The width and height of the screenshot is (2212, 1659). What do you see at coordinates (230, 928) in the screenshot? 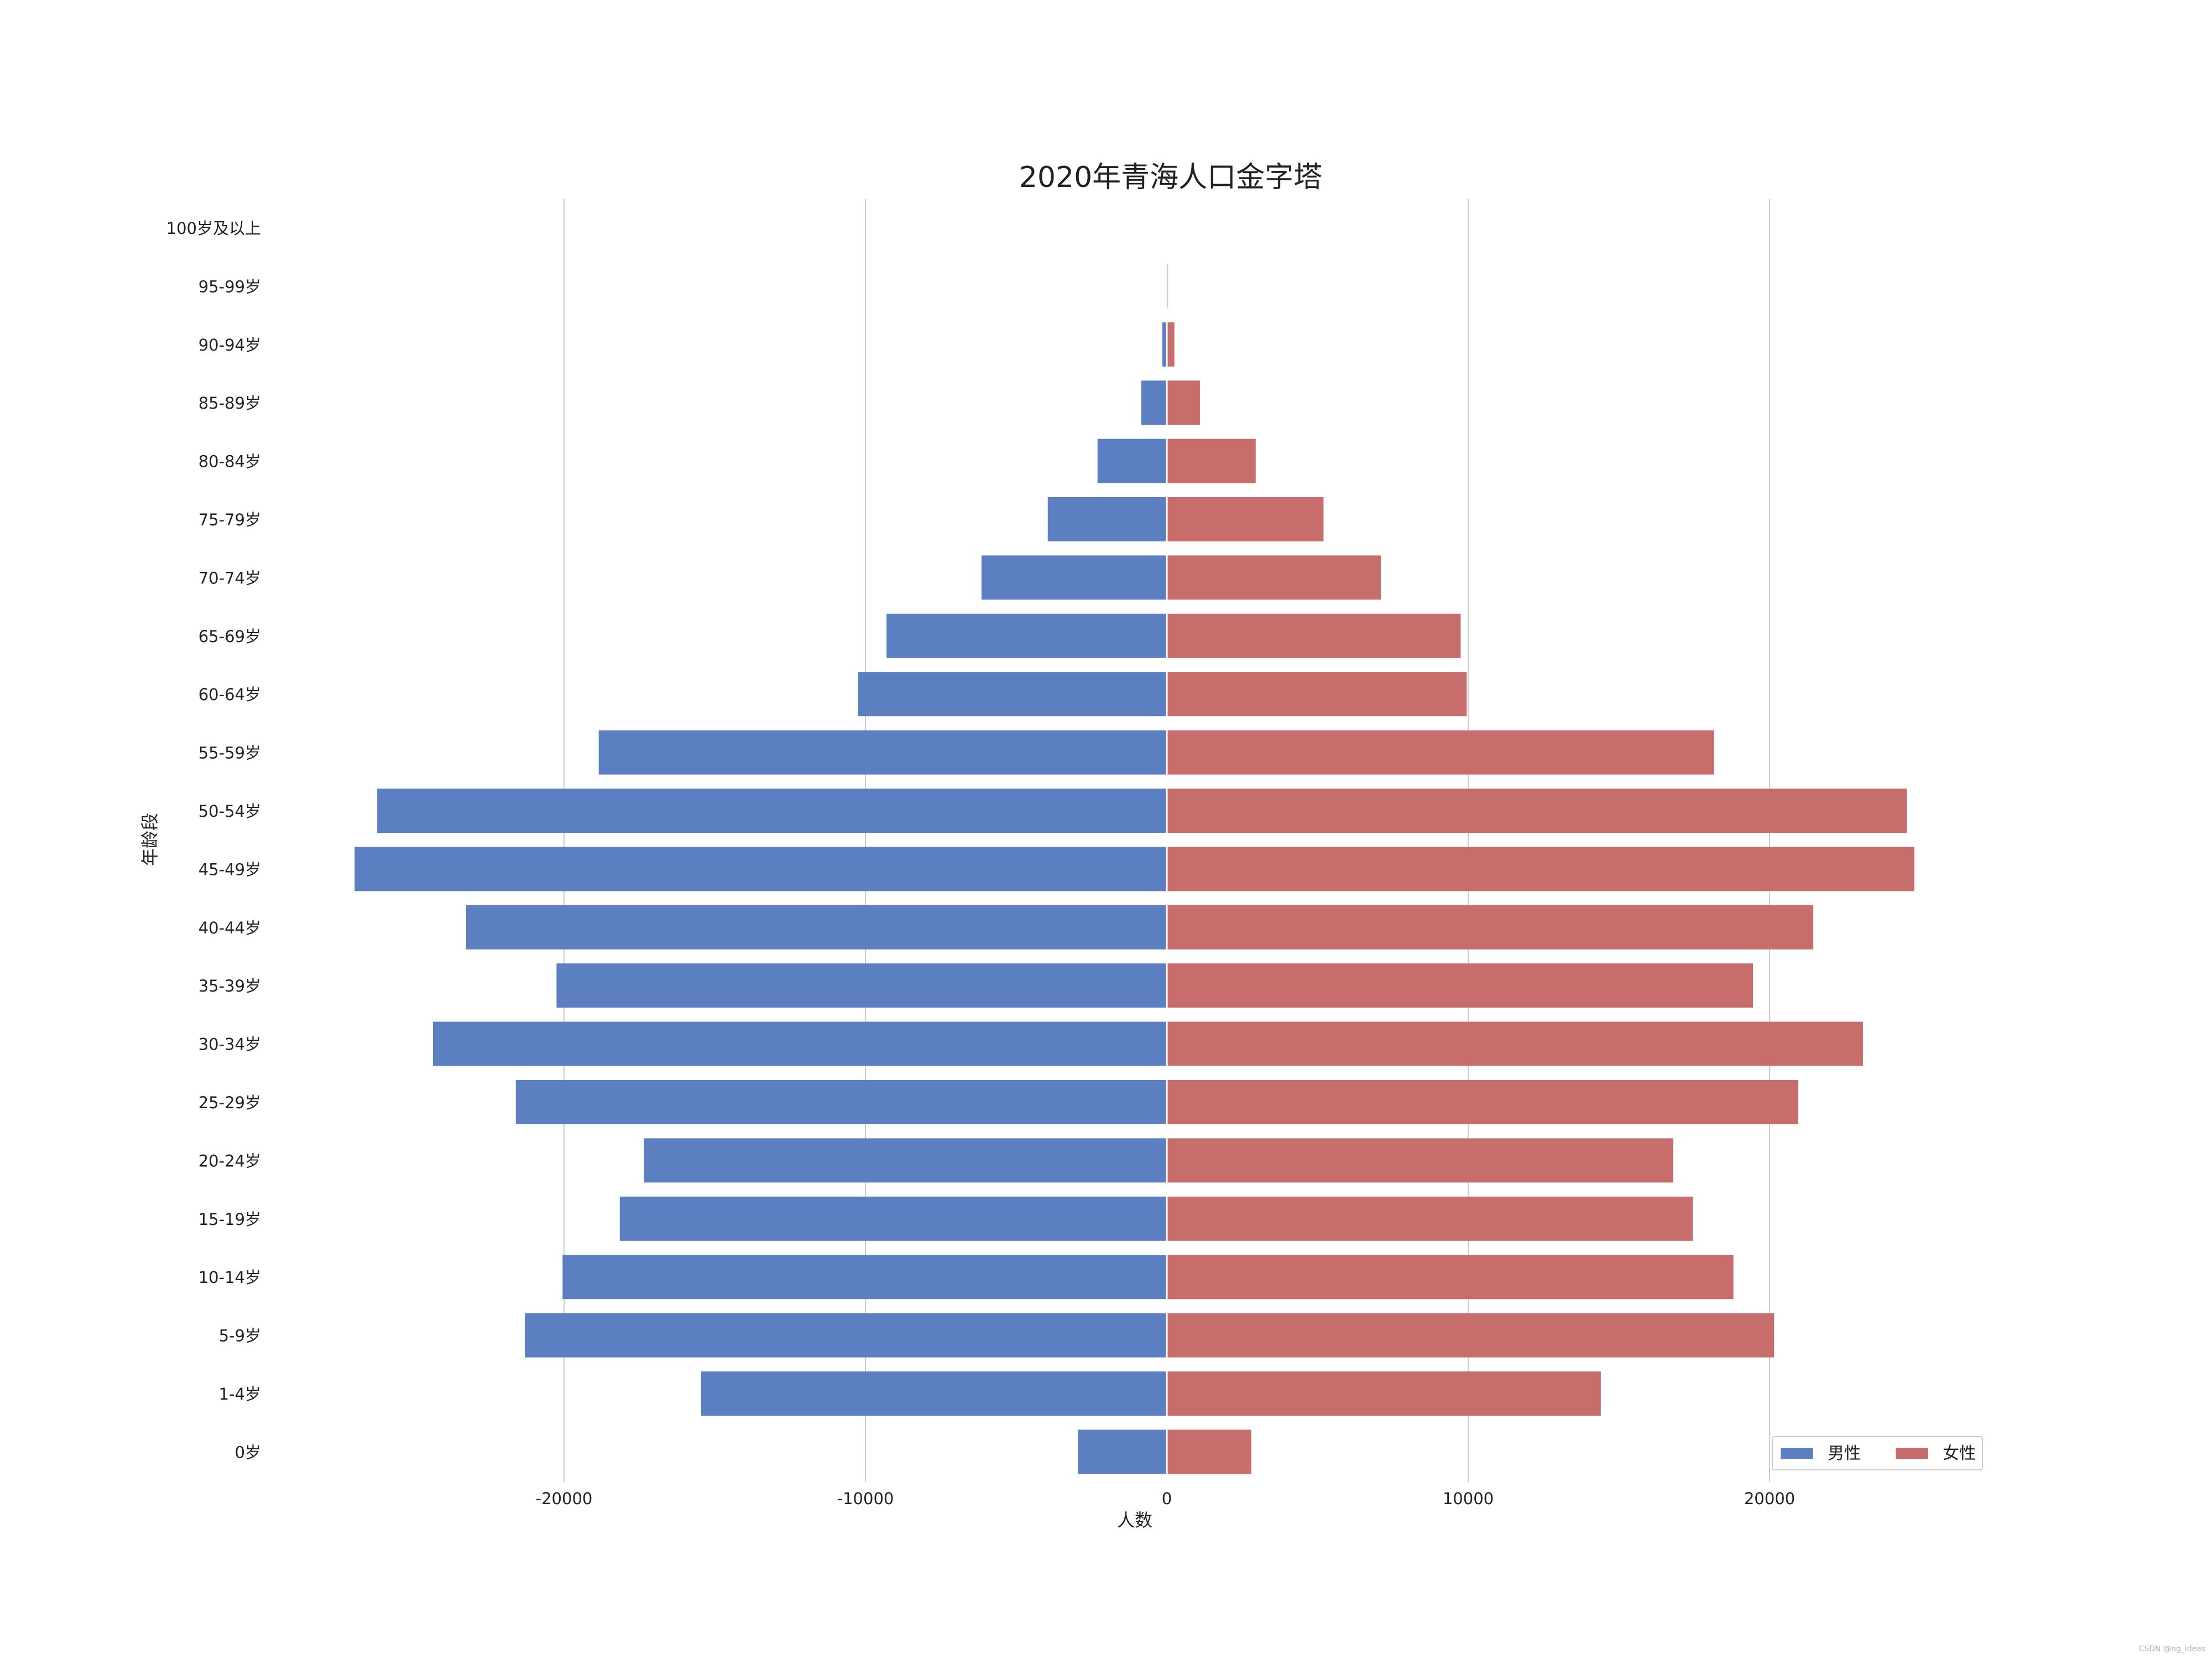
I see `y-tick-label: 40-44岁` at bounding box center [230, 928].